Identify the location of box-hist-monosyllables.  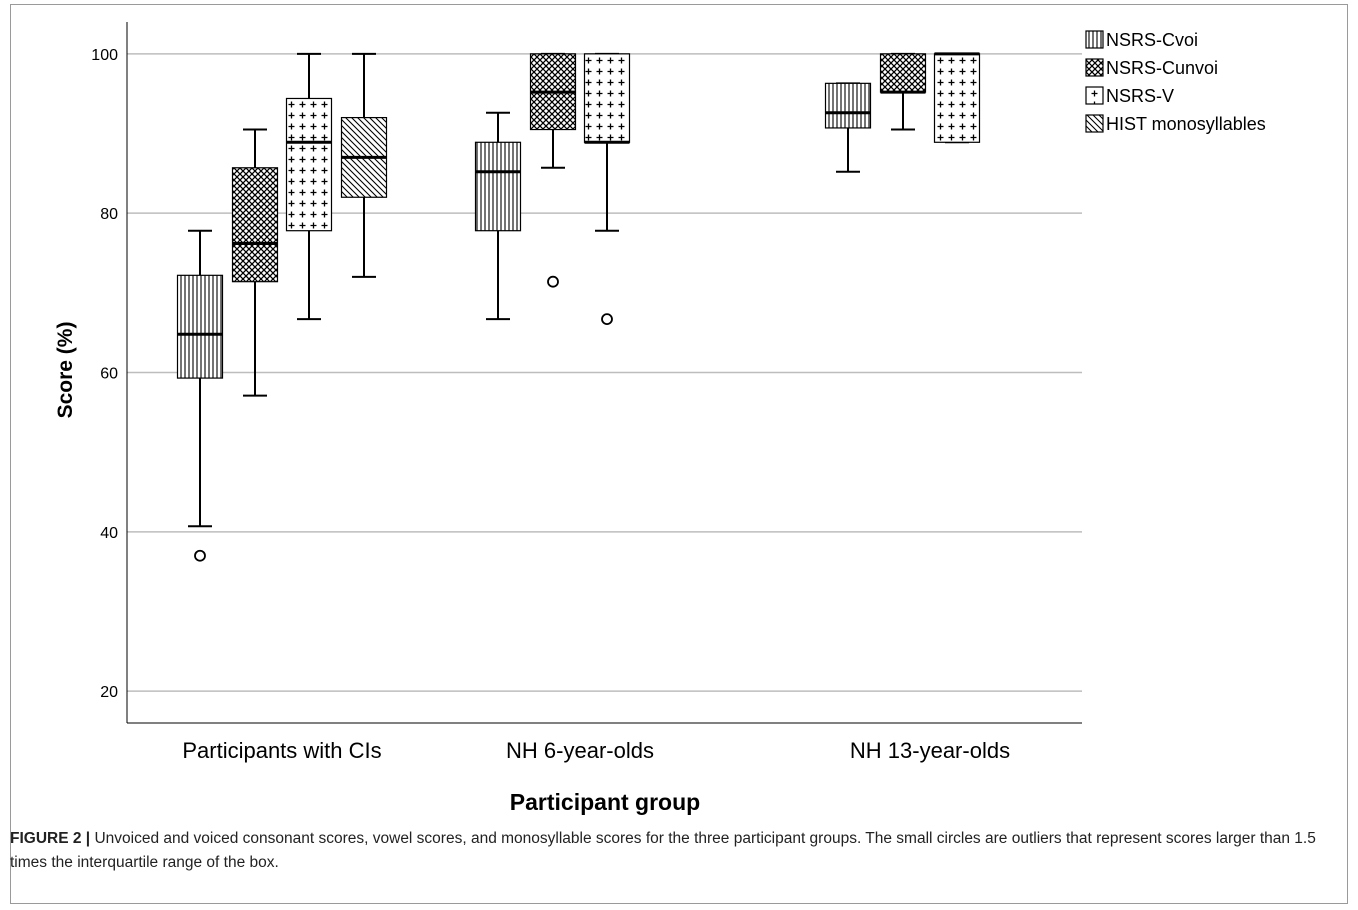
(364, 165).